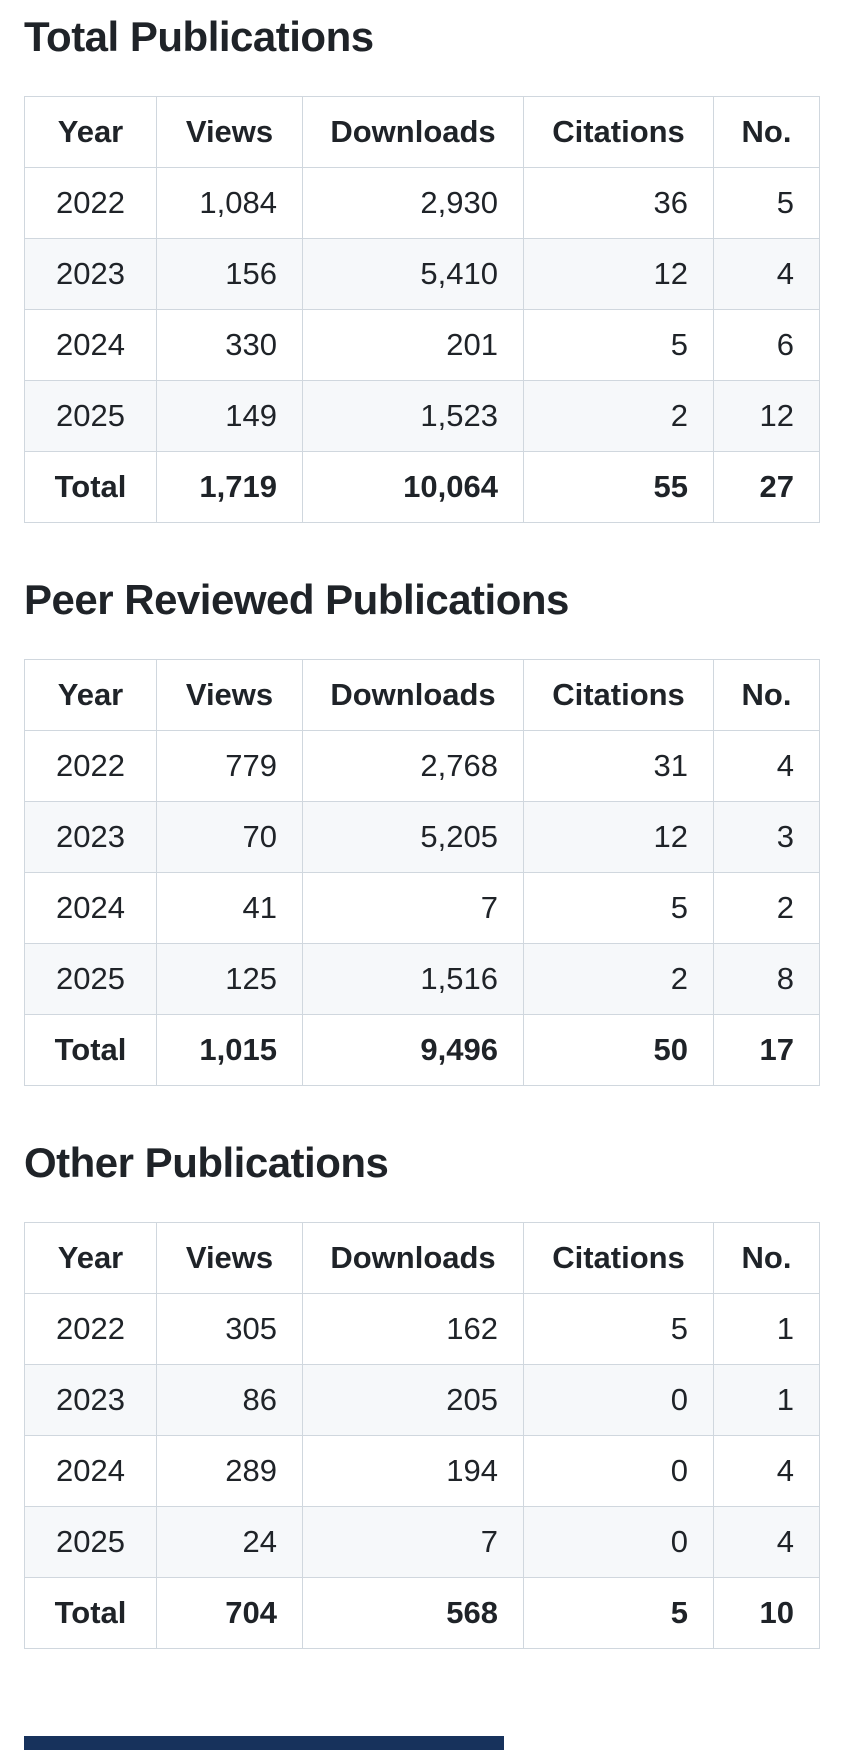 This screenshot has width=846, height=1750. I want to click on footer-bar, so click(264, 1743).